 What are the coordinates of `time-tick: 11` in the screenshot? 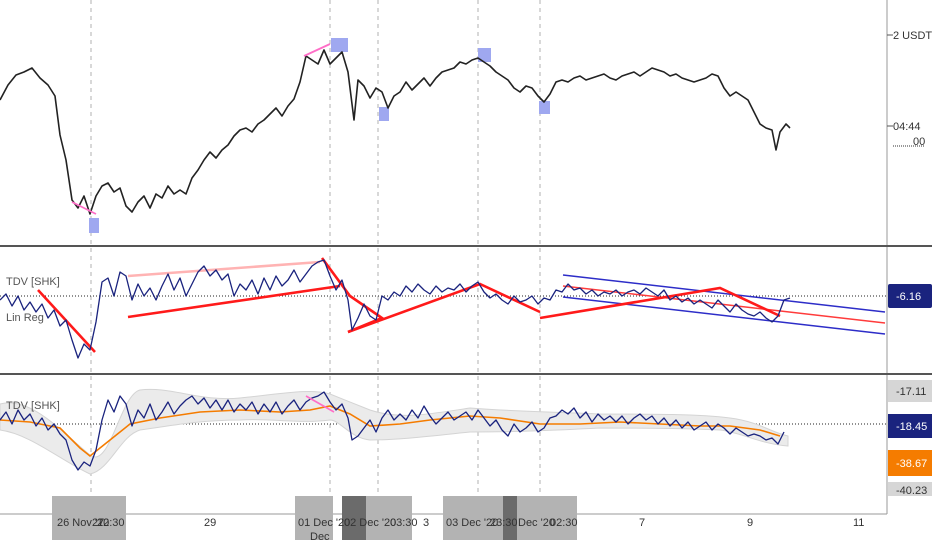 It's located at (858, 523).